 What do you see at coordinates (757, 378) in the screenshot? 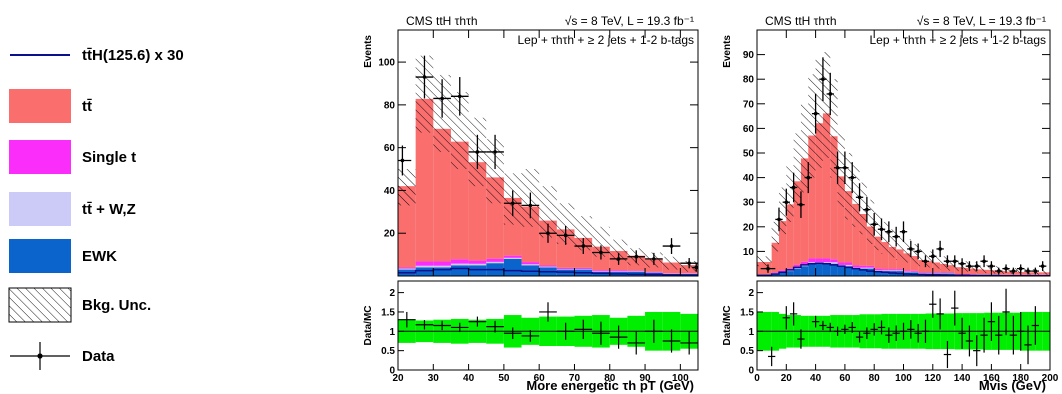
I see `x-tick-label: 0` at bounding box center [757, 378].